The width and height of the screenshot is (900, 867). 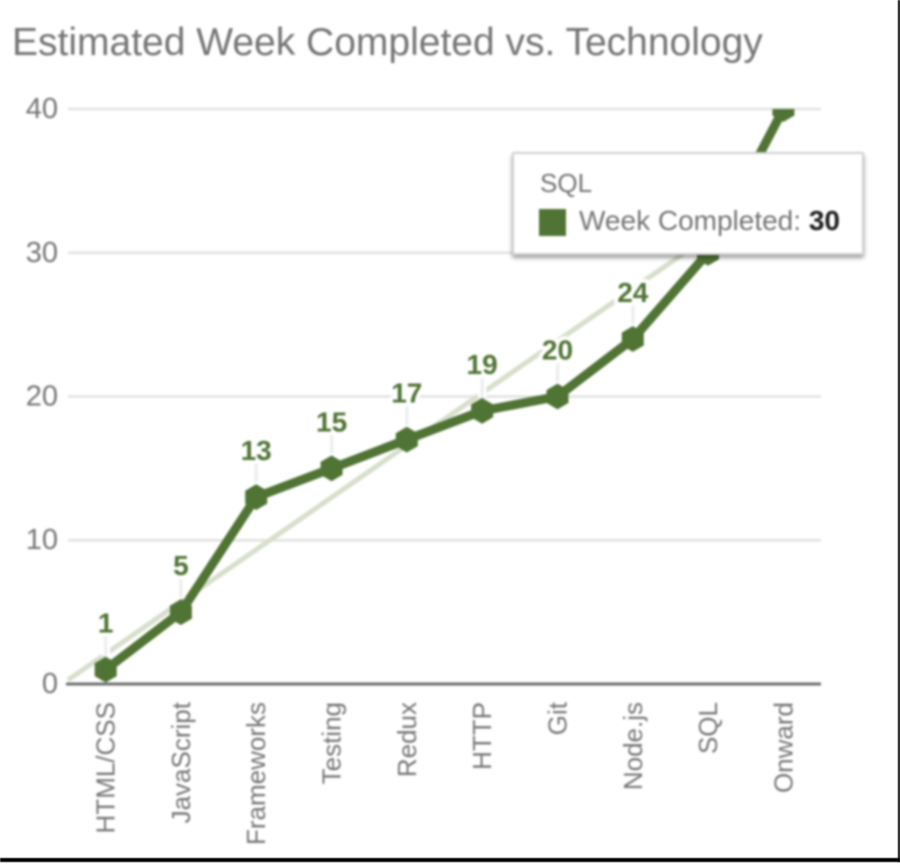 I want to click on svg-text: 10, so click(x=42, y=540).